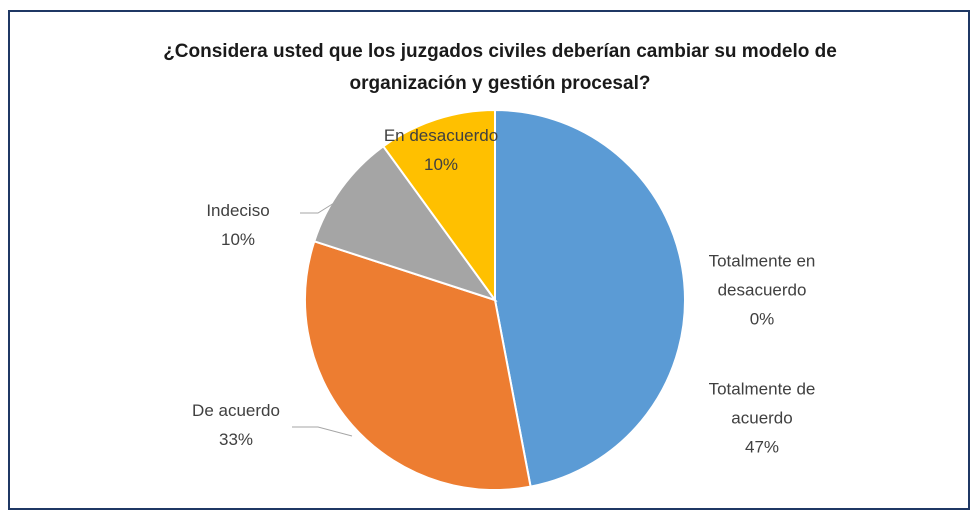 The image size is (977, 510). I want to click on category-label: Totalmente en desacuerdo, so click(762, 275).